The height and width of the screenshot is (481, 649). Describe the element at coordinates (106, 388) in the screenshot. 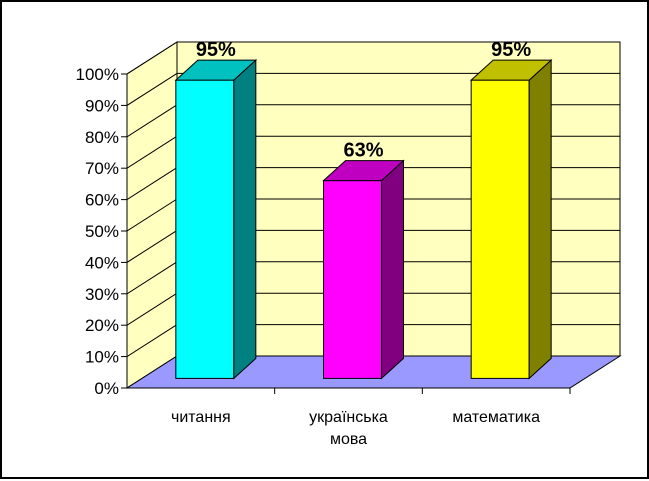

I see `y-tick-label: 0%` at that location.